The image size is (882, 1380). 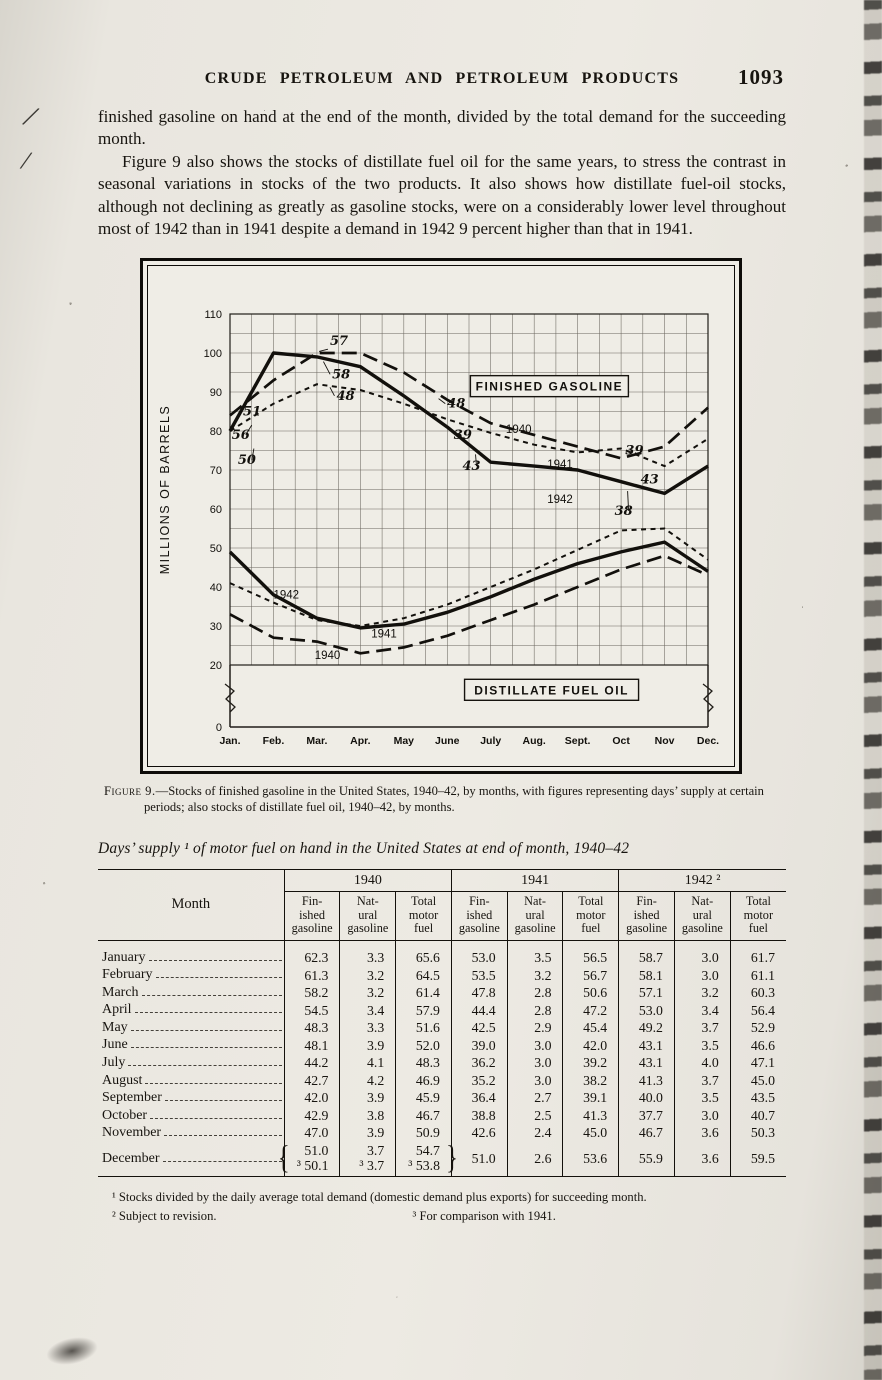 What do you see at coordinates (757, 993) in the screenshot?
I see `cell: 60.3` at bounding box center [757, 993].